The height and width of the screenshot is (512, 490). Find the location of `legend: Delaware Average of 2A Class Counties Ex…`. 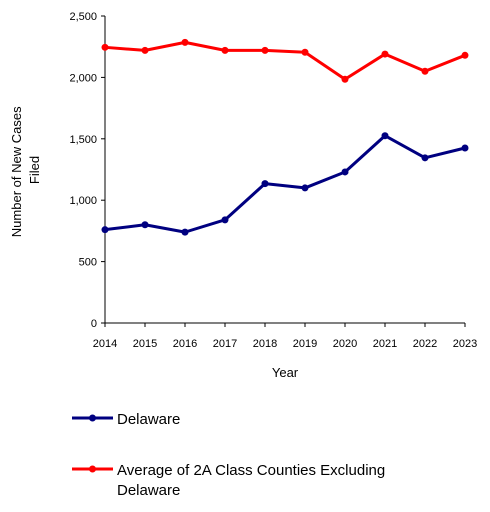

legend: Delaware Average of 2A Class Counties Ex… is located at coordinates (230, 455).